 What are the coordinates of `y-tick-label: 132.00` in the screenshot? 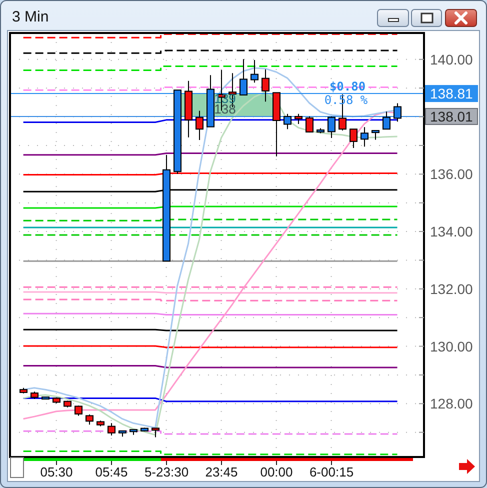 It's located at (452, 288).